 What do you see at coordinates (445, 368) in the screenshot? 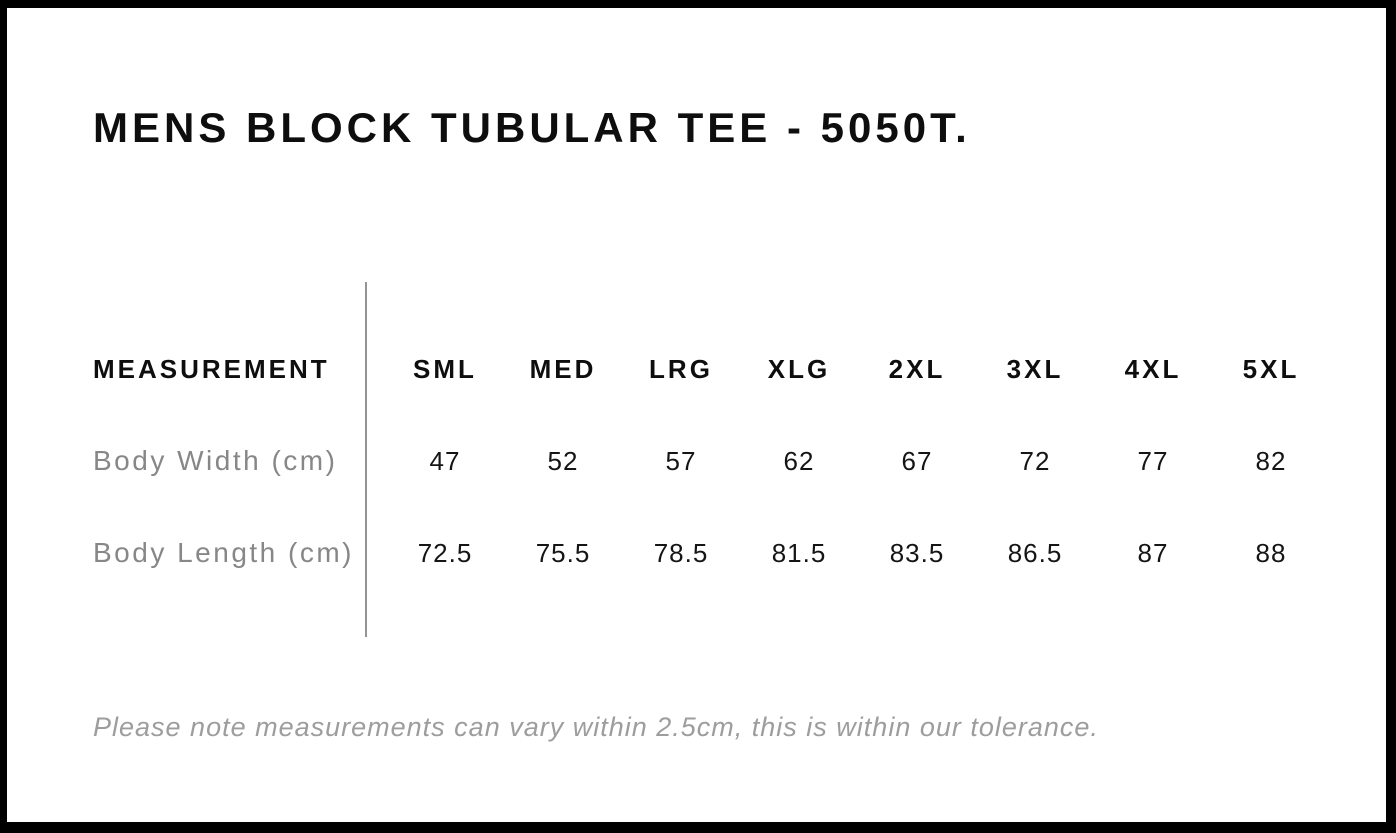
I see `column-header-sml: SML` at bounding box center [445, 368].